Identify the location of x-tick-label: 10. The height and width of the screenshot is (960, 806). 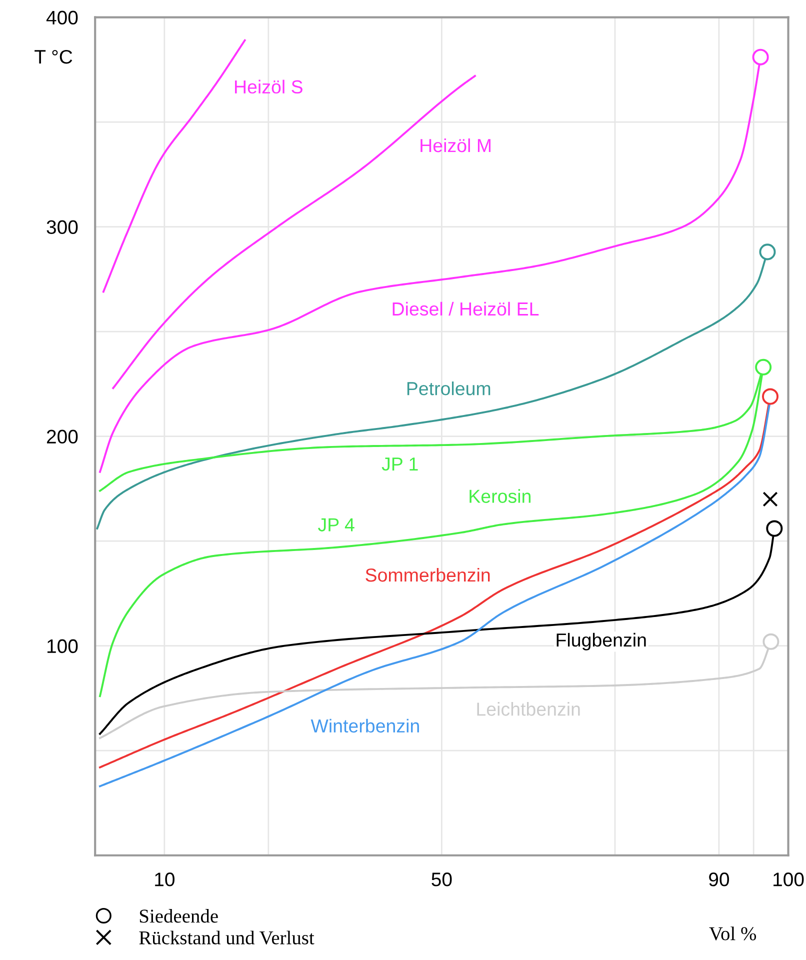
(164, 879).